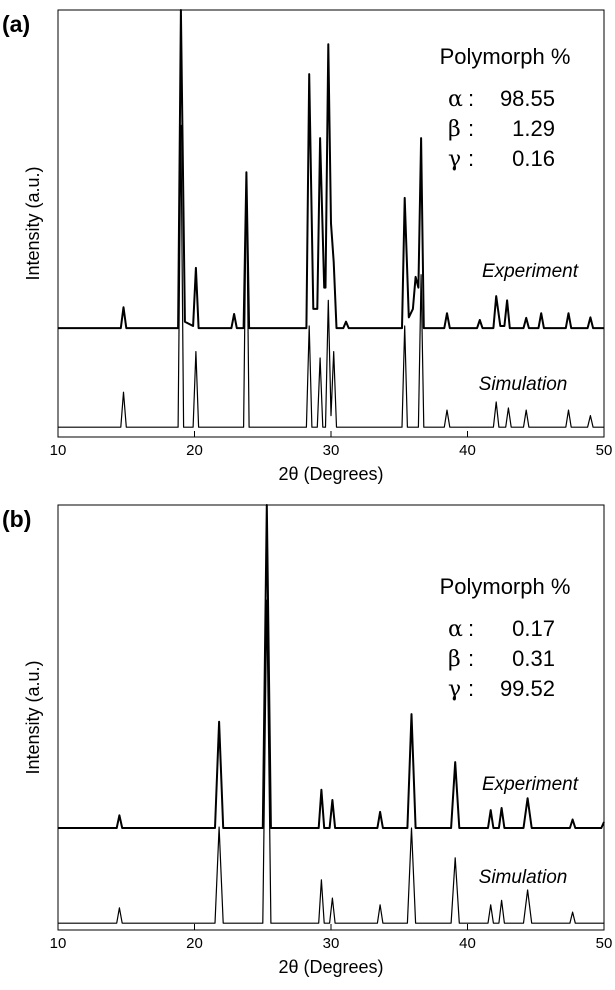 This screenshot has width=615, height=990. Describe the element at coordinates (533, 658) in the screenshot. I see `polymorph-value: 0.31` at that location.